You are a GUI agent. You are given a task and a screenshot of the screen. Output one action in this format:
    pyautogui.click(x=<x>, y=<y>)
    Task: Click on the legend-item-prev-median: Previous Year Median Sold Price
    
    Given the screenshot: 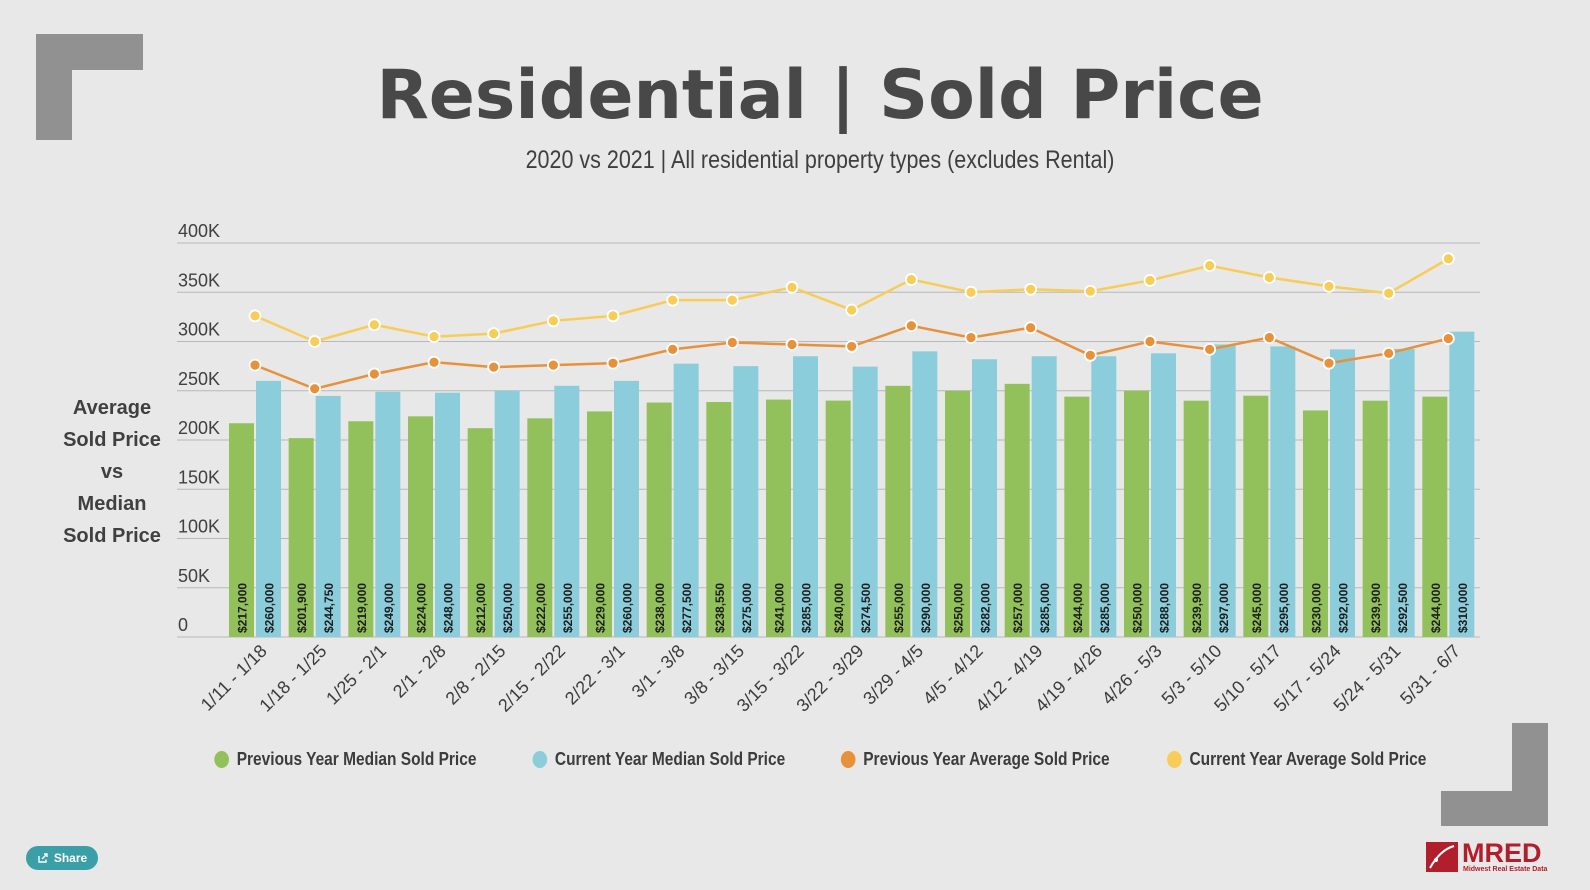 What is the action you would take?
    pyautogui.click(x=345, y=759)
    